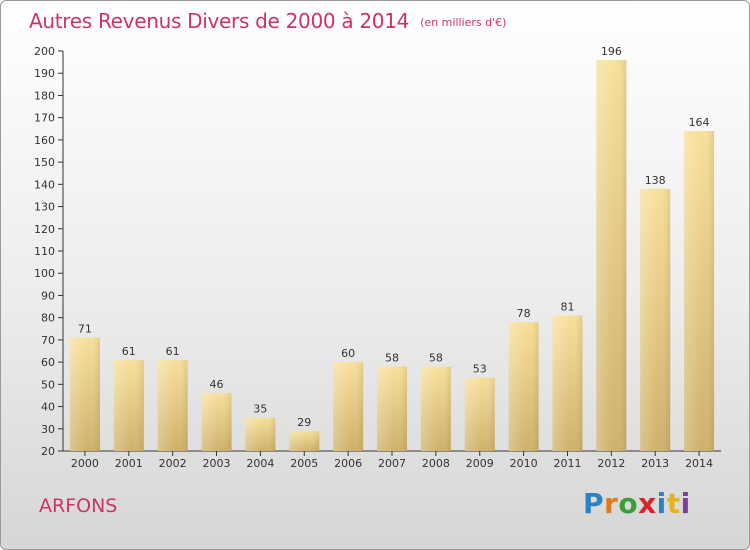 This screenshot has height=550, width=750. I want to click on x-tick-label-2012: 2012, so click(611, 463).